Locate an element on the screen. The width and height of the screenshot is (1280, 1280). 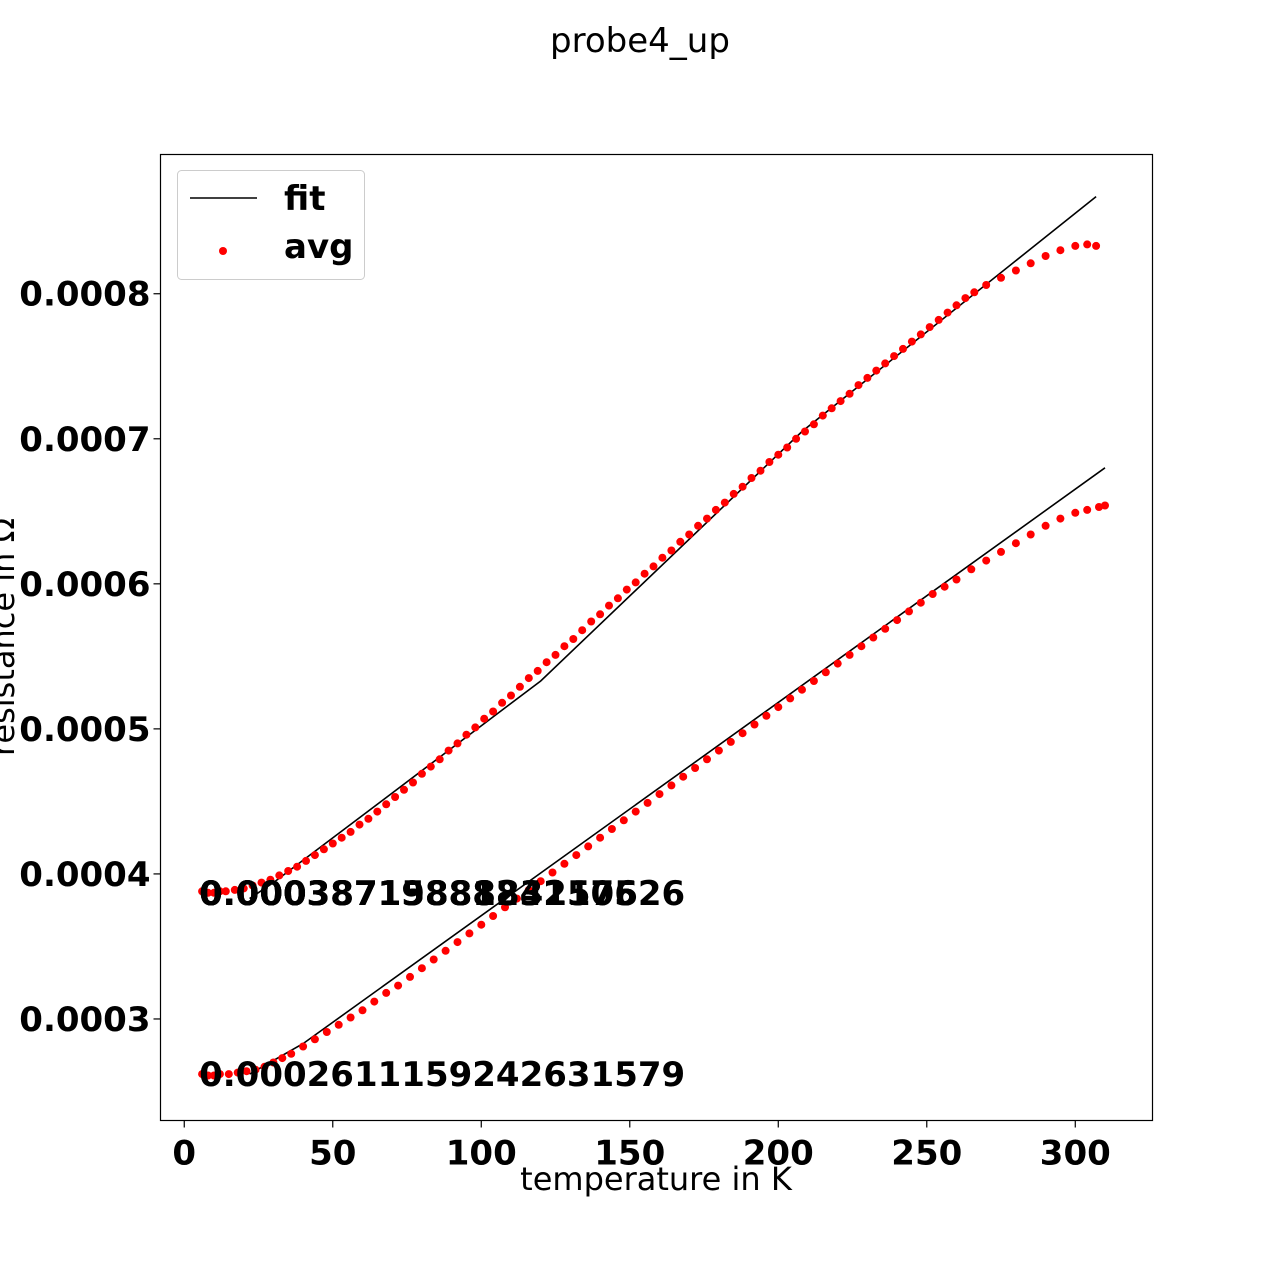
x-tick-label: 50 is located at coordinates (332, 1154).